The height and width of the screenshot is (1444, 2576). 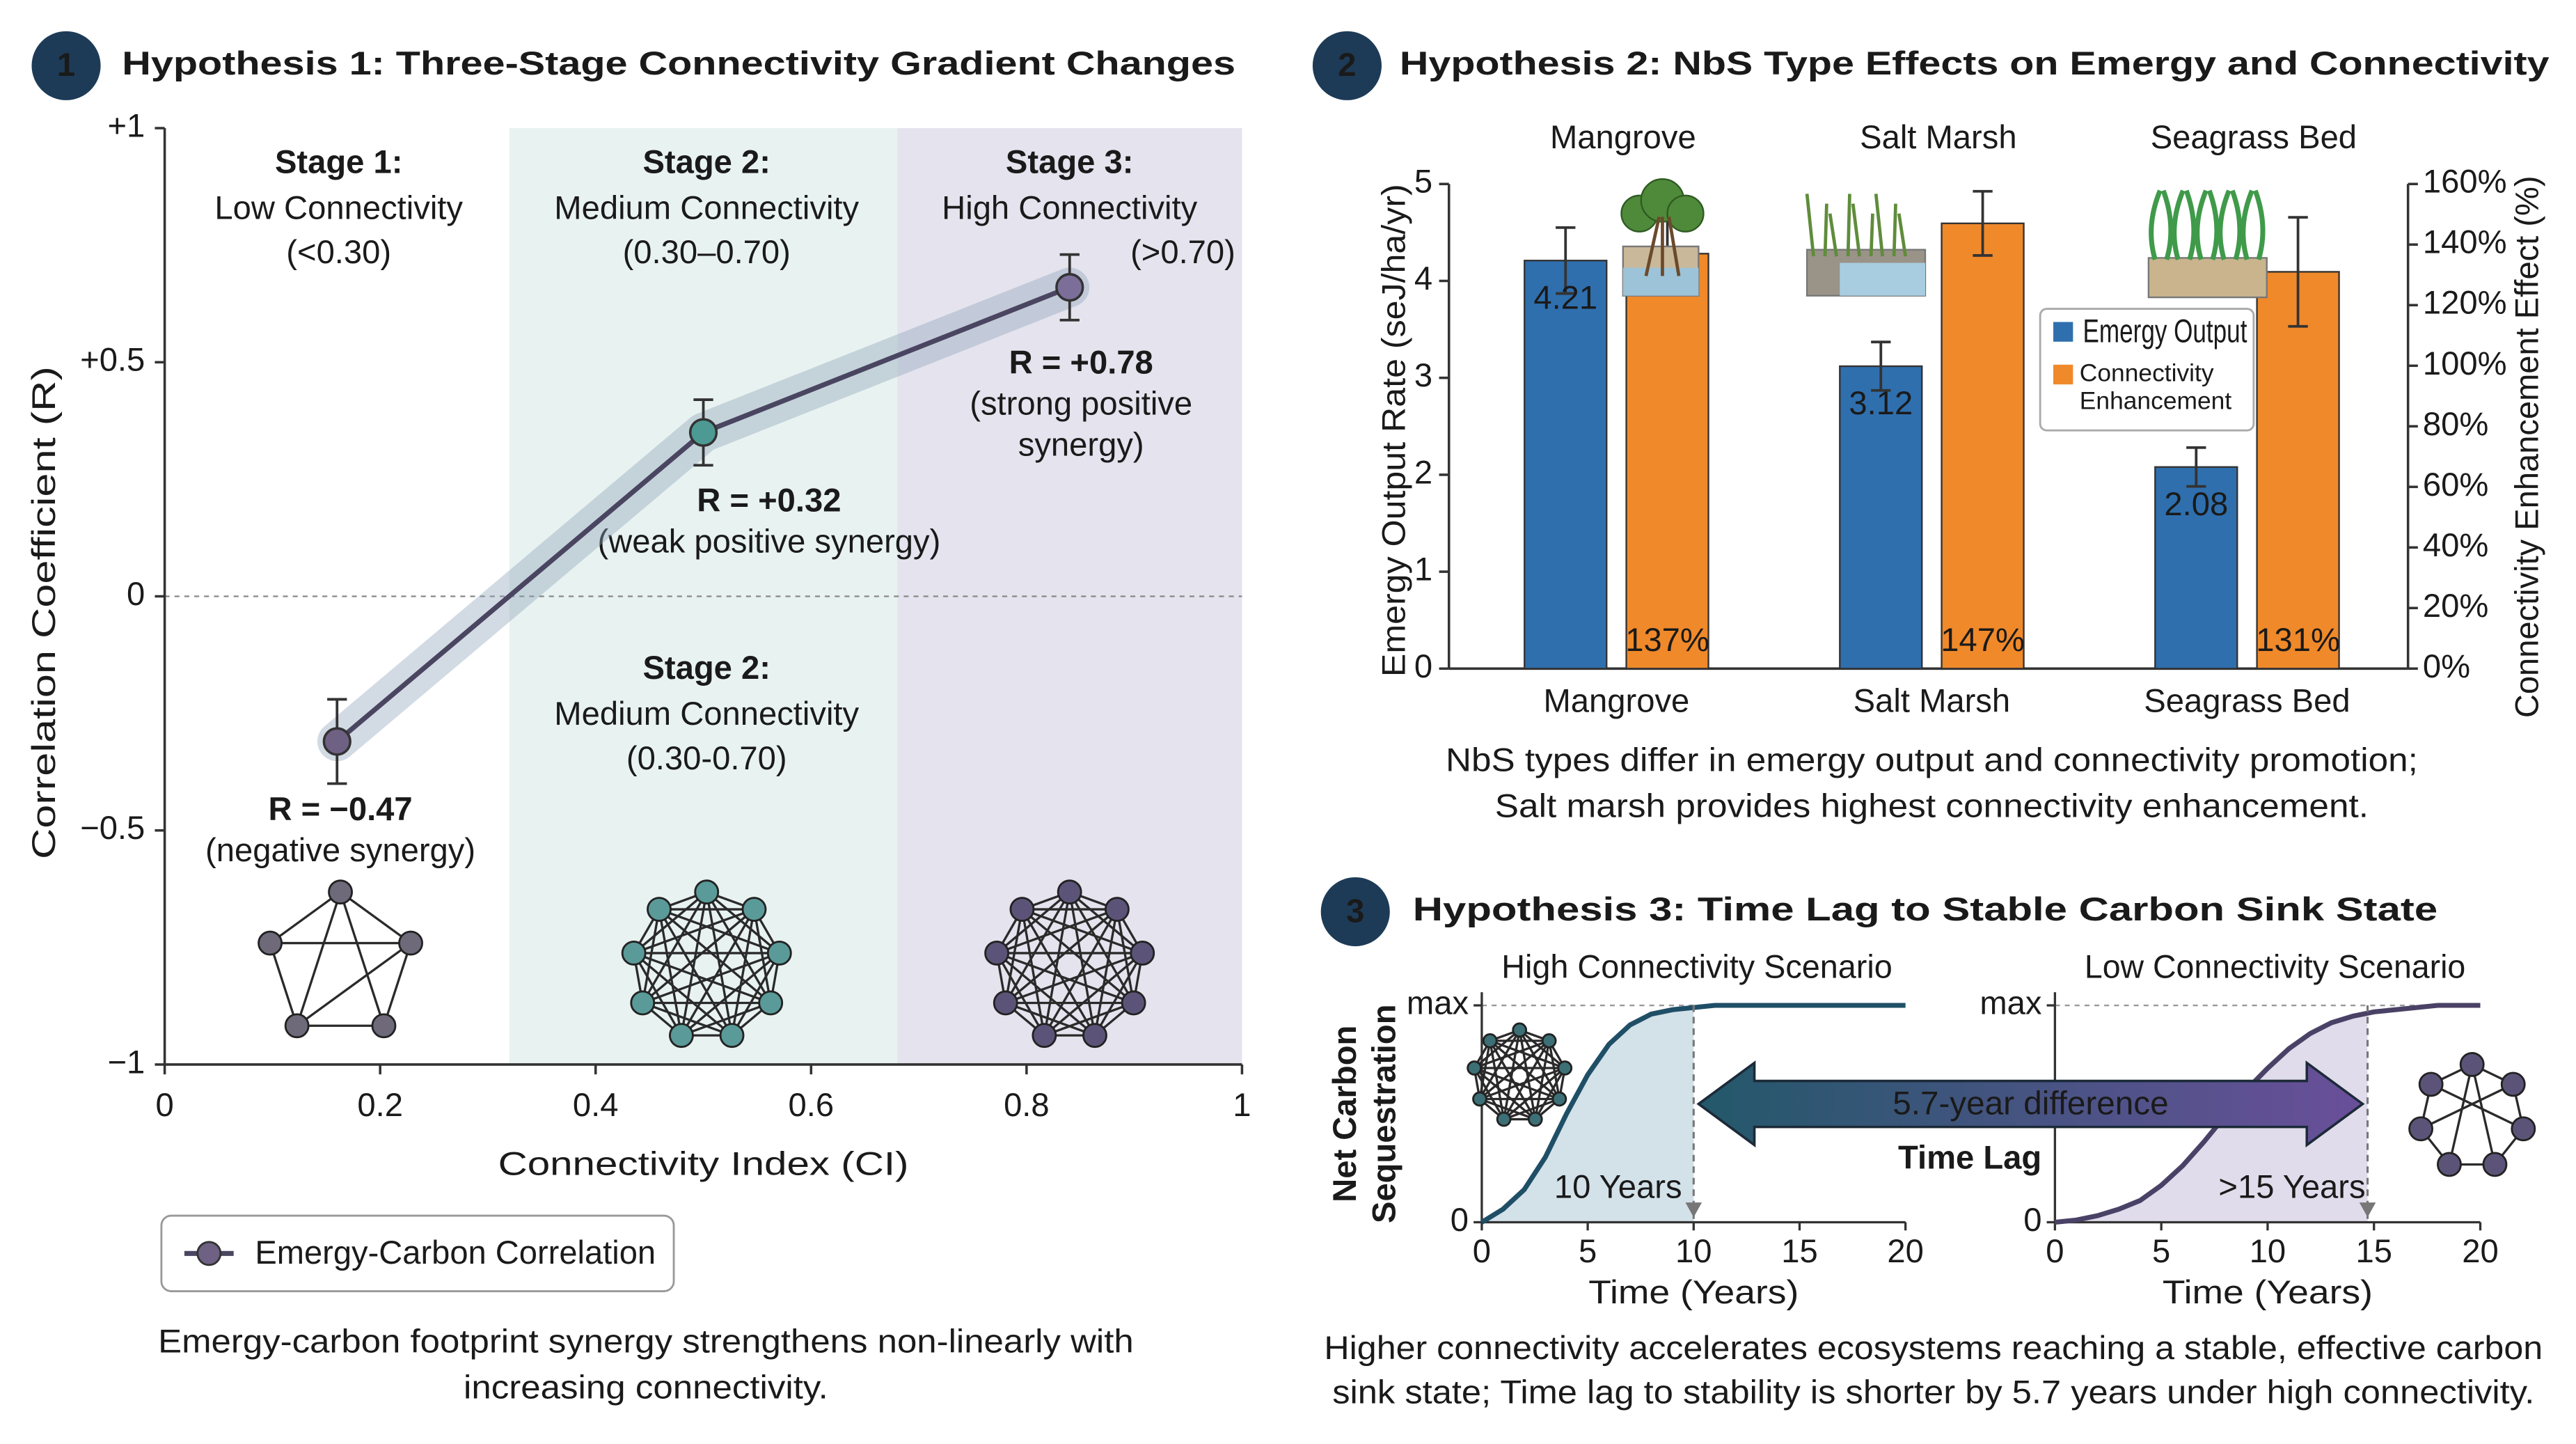 What do you see at coordinates (2207, 278) in the screenshot?
I see `icon-ground` at bounding box center [2207, 278].